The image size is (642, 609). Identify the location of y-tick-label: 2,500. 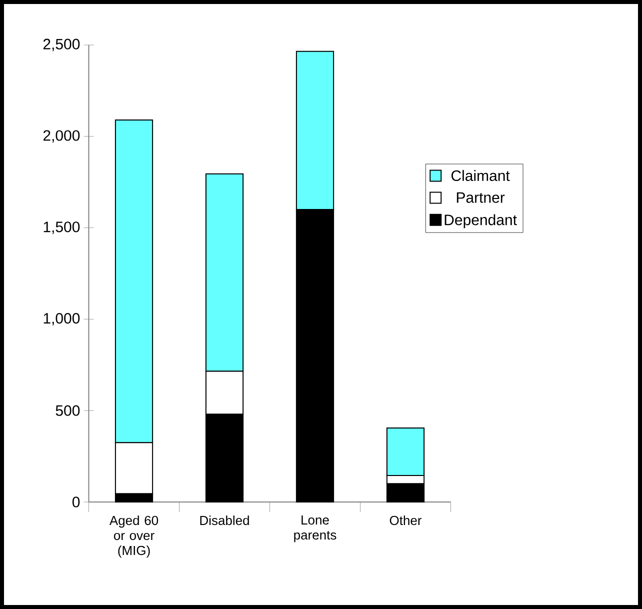
(61, 45).